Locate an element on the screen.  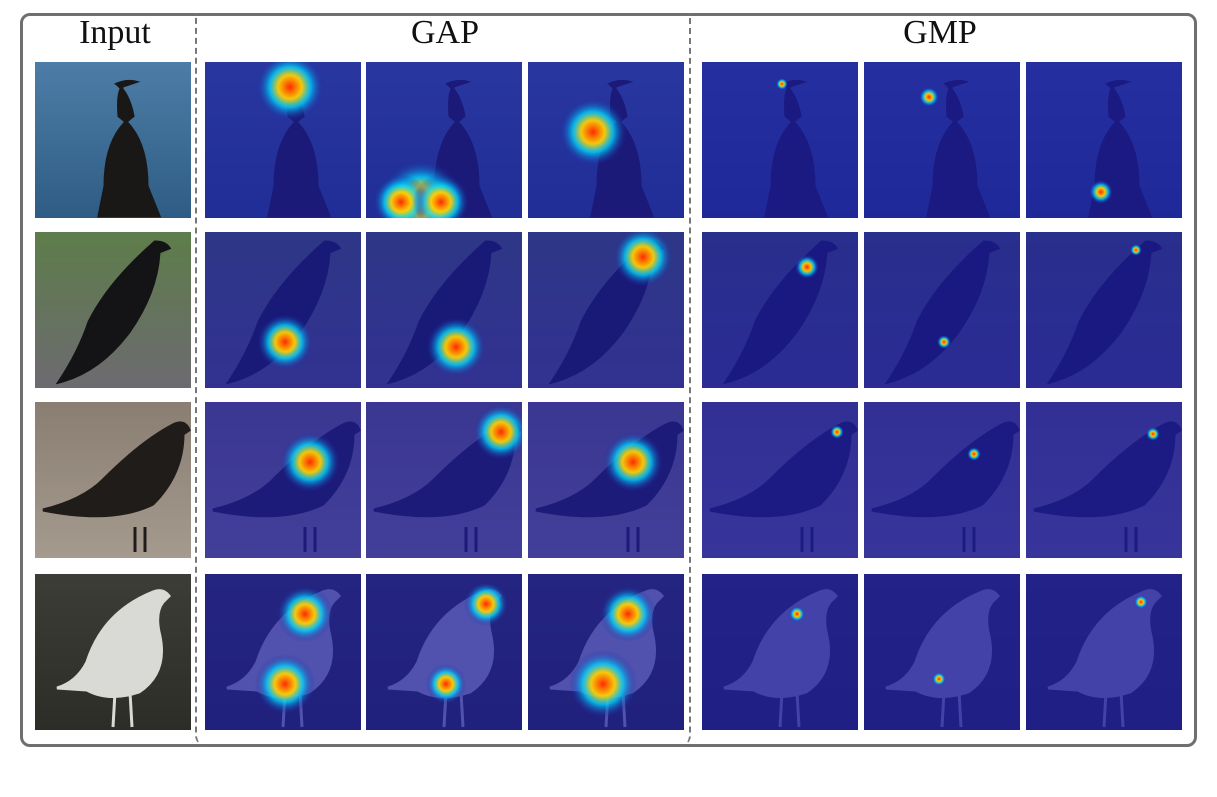
header-input: Input is located at coordinates (115, 32).